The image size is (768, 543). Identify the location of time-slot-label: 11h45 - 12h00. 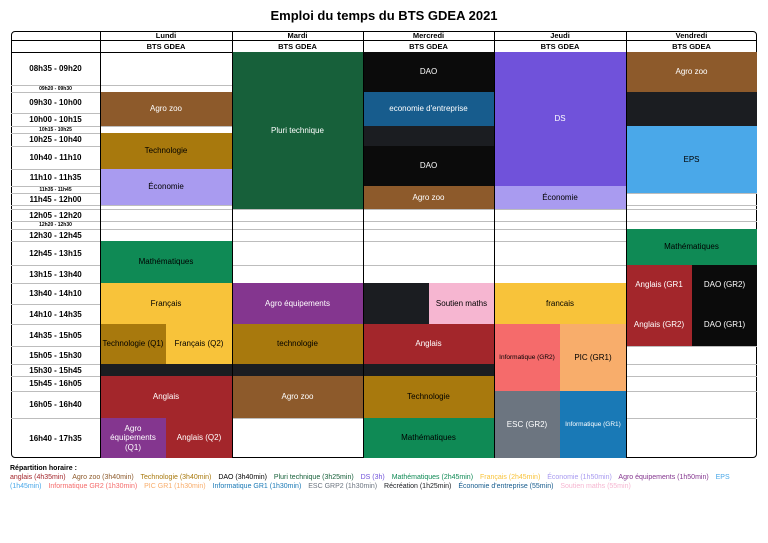
(55, 199).